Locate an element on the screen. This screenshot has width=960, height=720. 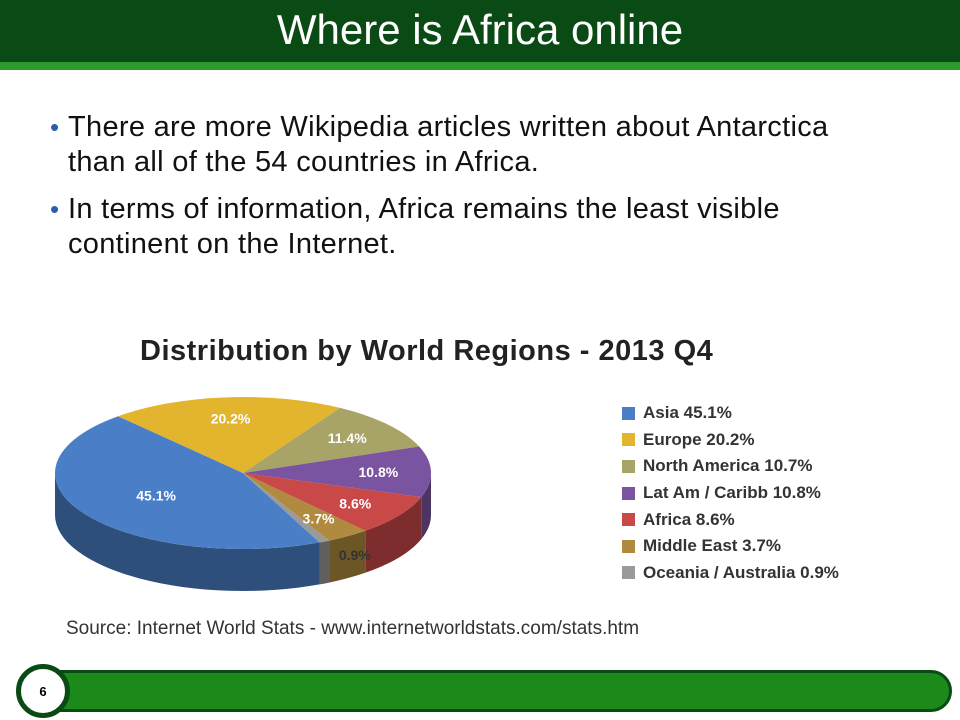
pie-slice-asia is located at coordinates (187, 482).